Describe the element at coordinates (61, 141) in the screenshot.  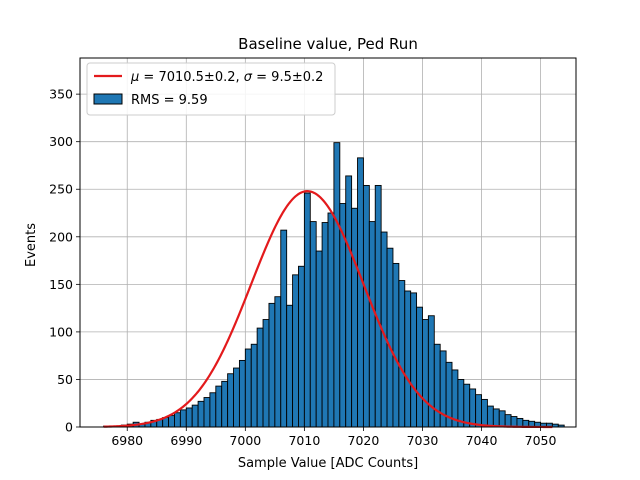
I see `y-tick-label: 300` at that location.